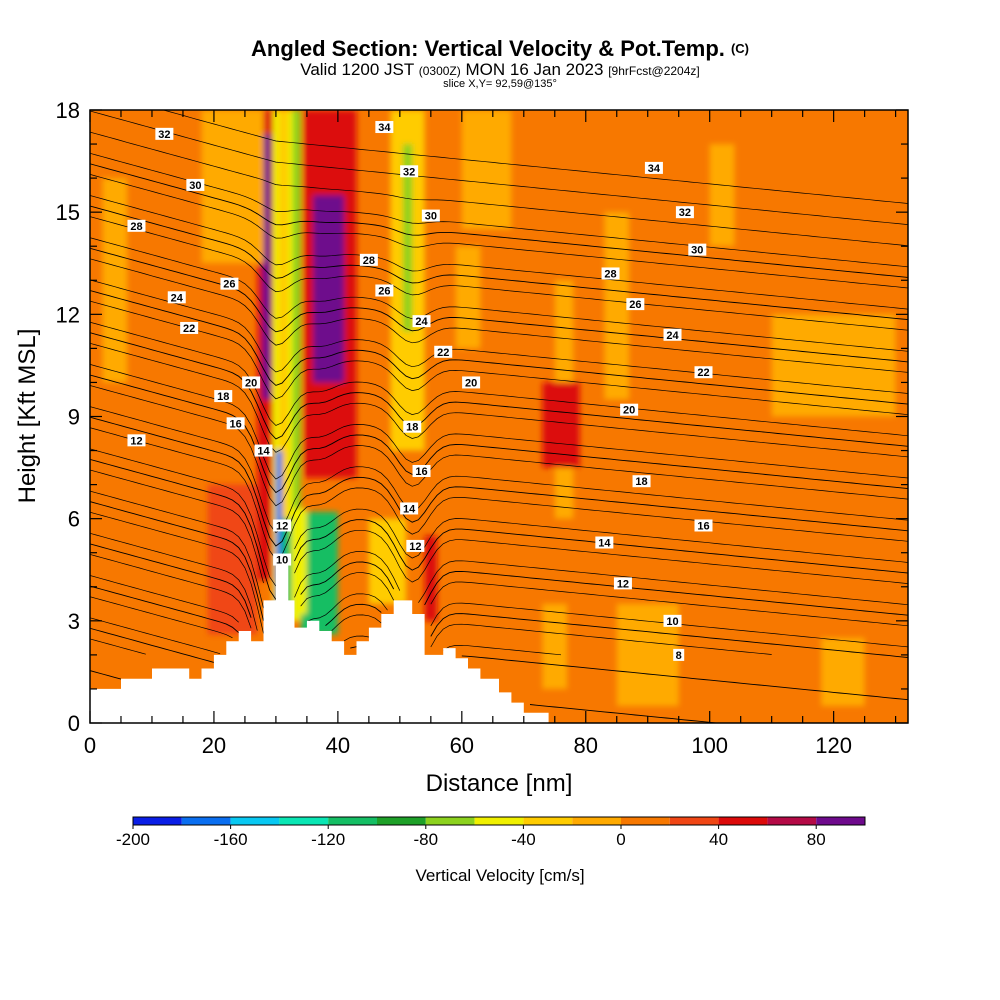 The width and height of the screenshot is (1000, 1000). Describe the element at coordinates (68, 212) in the screenshot. I see `y-tick-label: 15` at that location.